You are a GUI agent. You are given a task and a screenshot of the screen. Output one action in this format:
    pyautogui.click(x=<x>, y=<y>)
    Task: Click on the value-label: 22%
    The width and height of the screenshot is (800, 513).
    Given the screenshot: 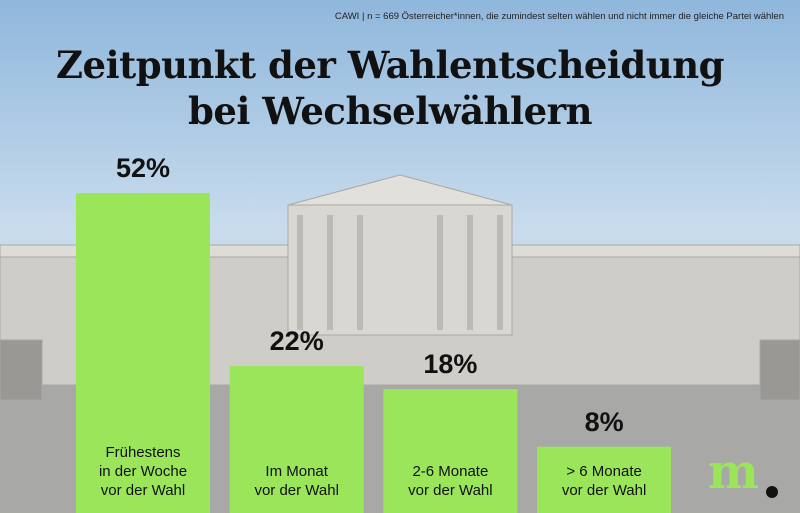 What is the action you would take?
    pyautogui.click(x=296, y=341)
    